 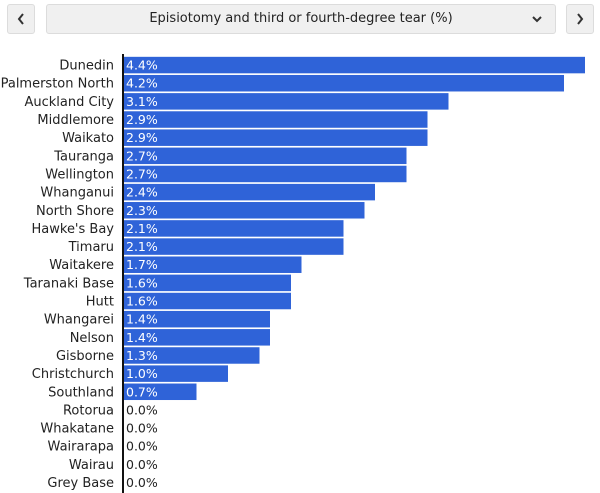 What do you see at coordinates (142, 355) in the screenshot?
I see `bar-value-label: 1.3%` at bounding box center [142, 355].